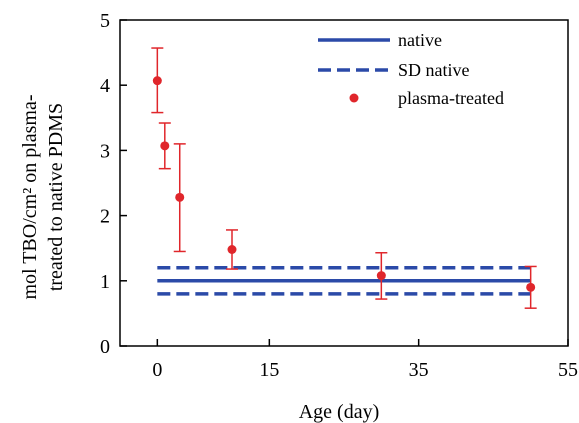 The height and width of the screenshot is (423, 579). What do you see at coordinates (420, 40) in the screenshot?
I see `legend-label: native` at bounding box center [420, 40].